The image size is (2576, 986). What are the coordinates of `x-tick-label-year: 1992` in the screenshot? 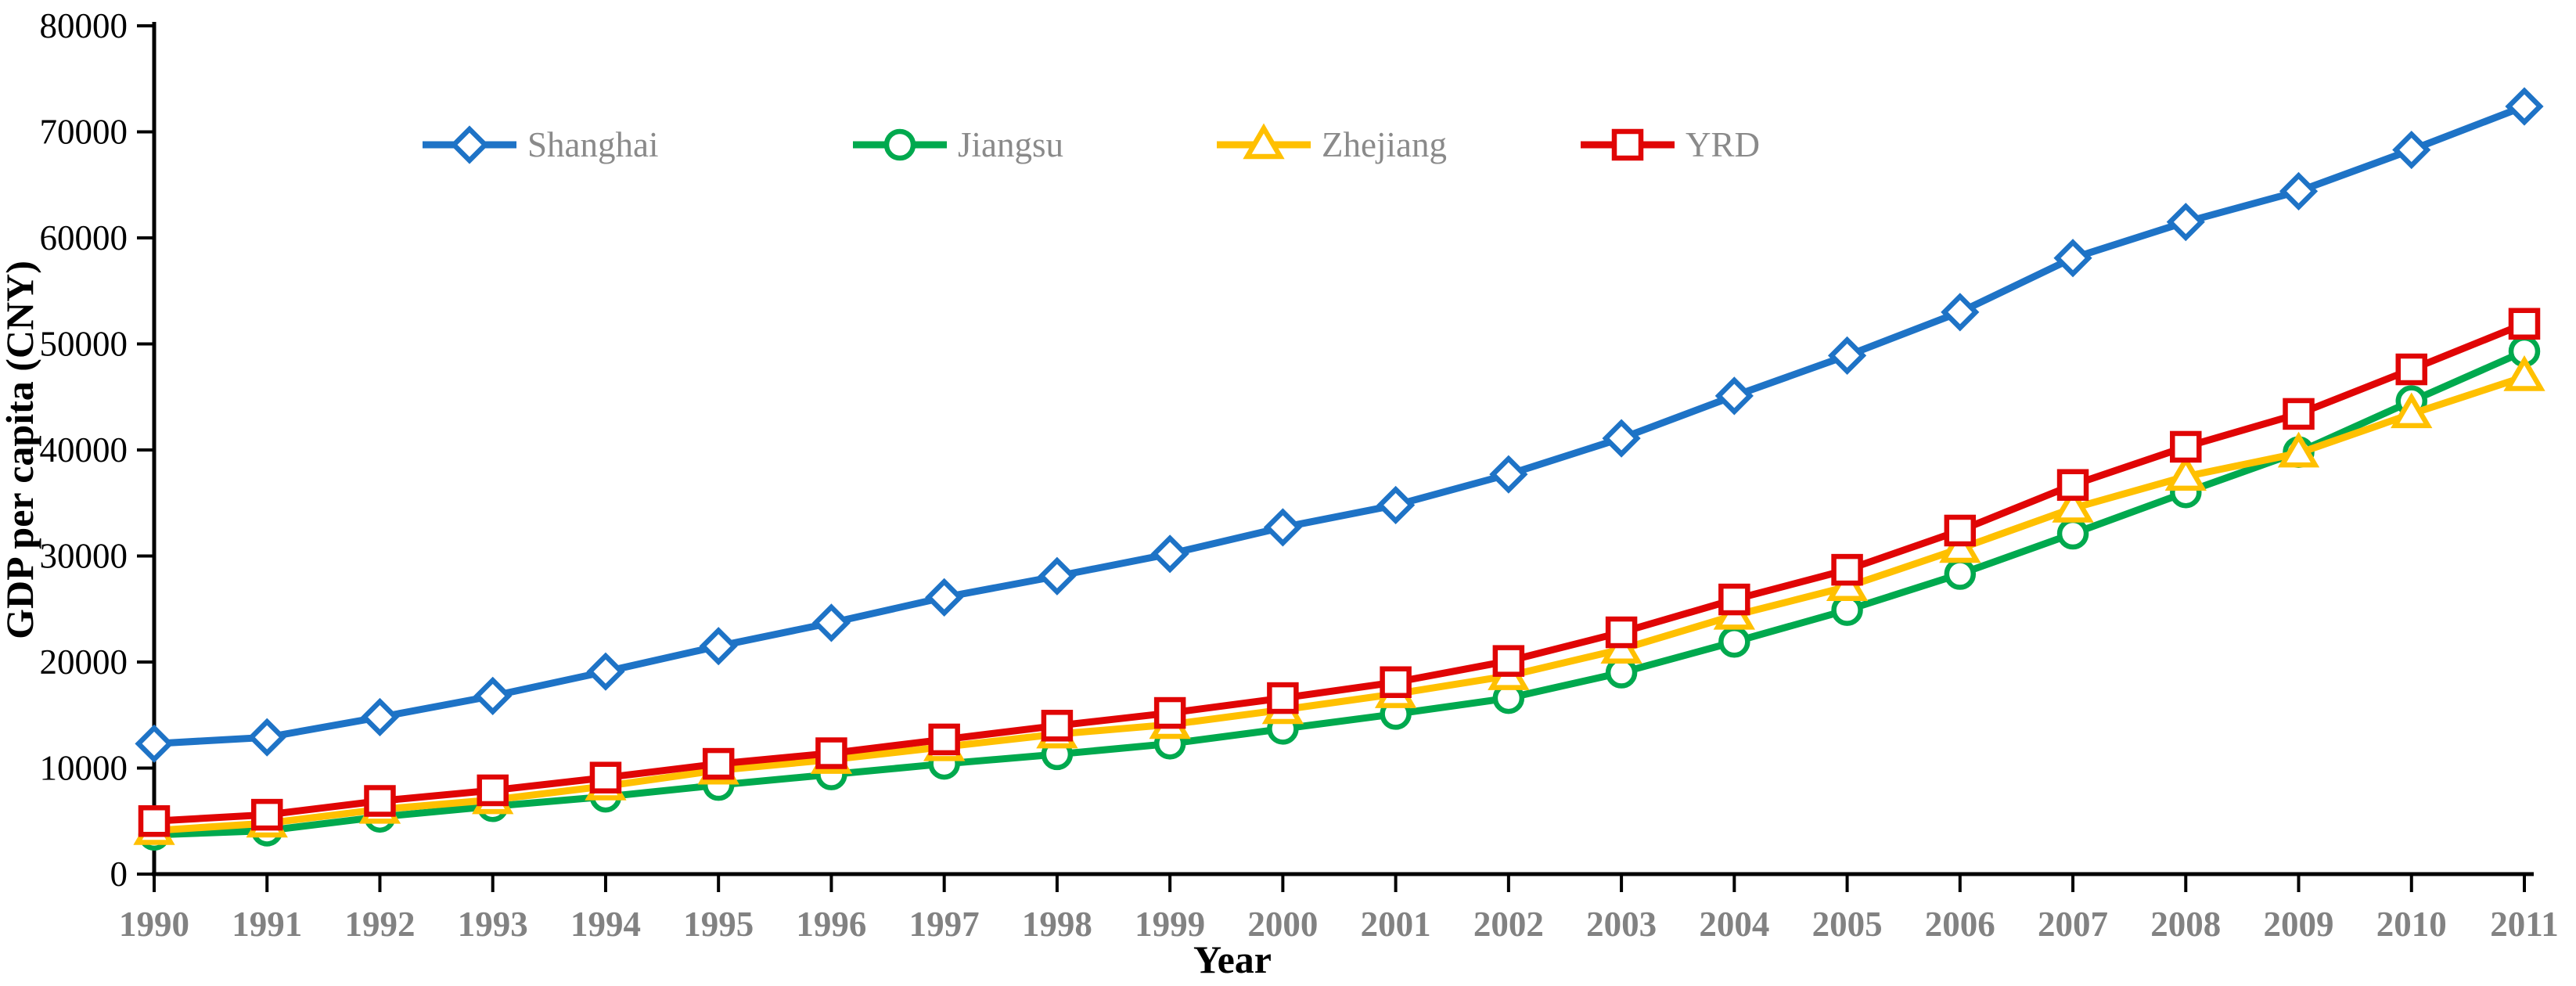 It's located at (379, 924).